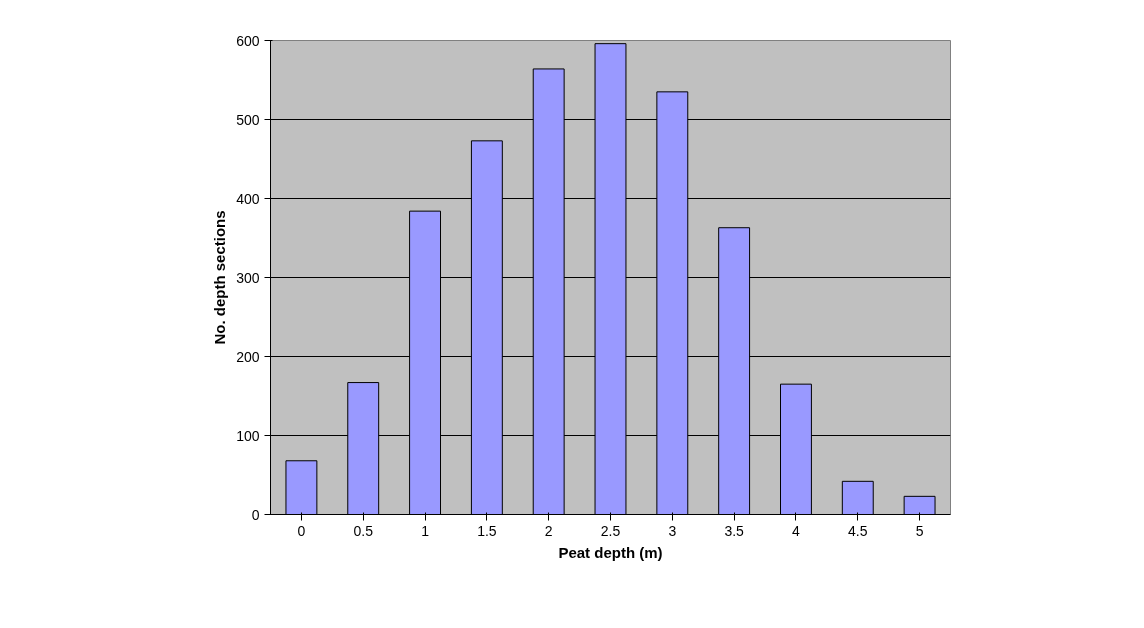 This screenshot has height=628, width=1144. Describe the element at coordinates (610, 552) in the screenshot. I see `x-axis-title: Peat depth (m)` at that location.